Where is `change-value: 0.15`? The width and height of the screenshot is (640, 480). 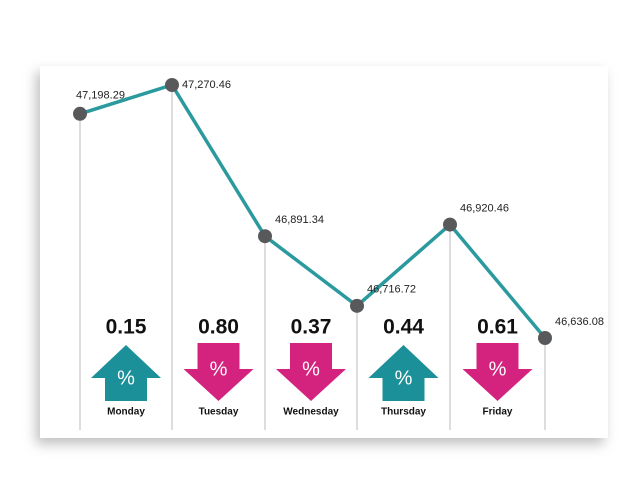
change-value: 0.15 is located at coordinates (126, 327).